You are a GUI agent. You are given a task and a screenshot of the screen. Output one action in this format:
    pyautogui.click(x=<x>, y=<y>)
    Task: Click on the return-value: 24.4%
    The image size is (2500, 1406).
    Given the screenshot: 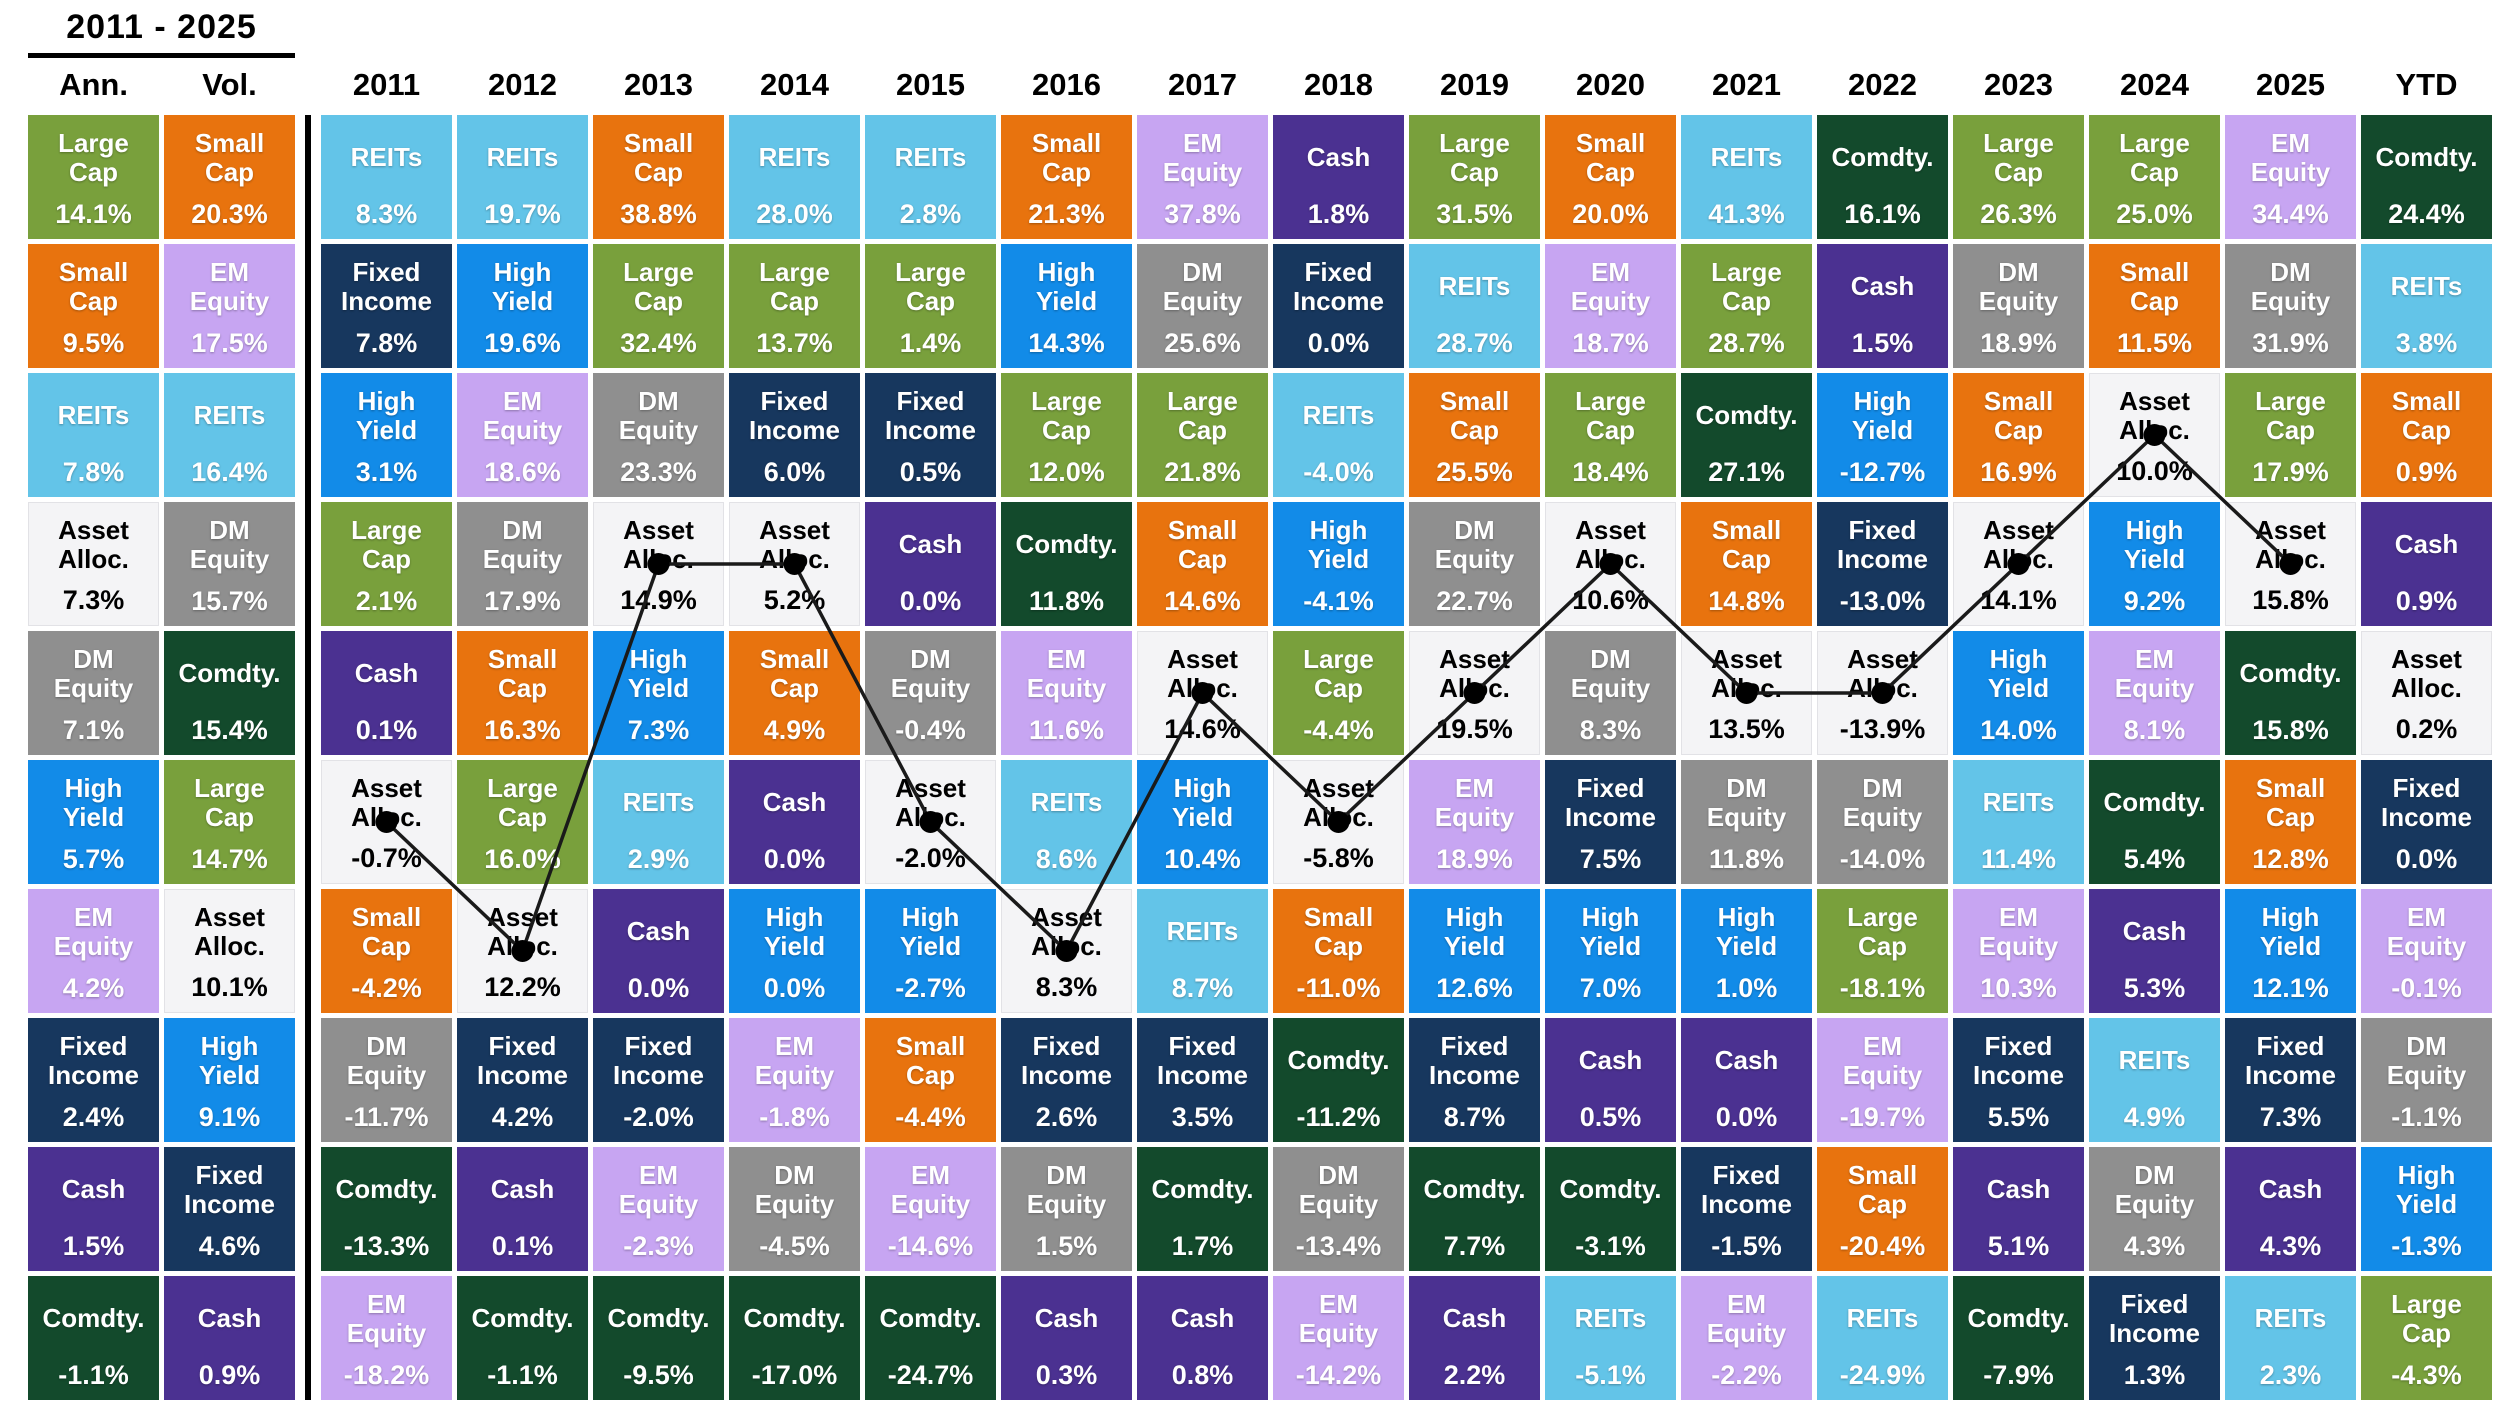 What is the action you would take?
    pyautogui.click(x=2426, y=214)
    